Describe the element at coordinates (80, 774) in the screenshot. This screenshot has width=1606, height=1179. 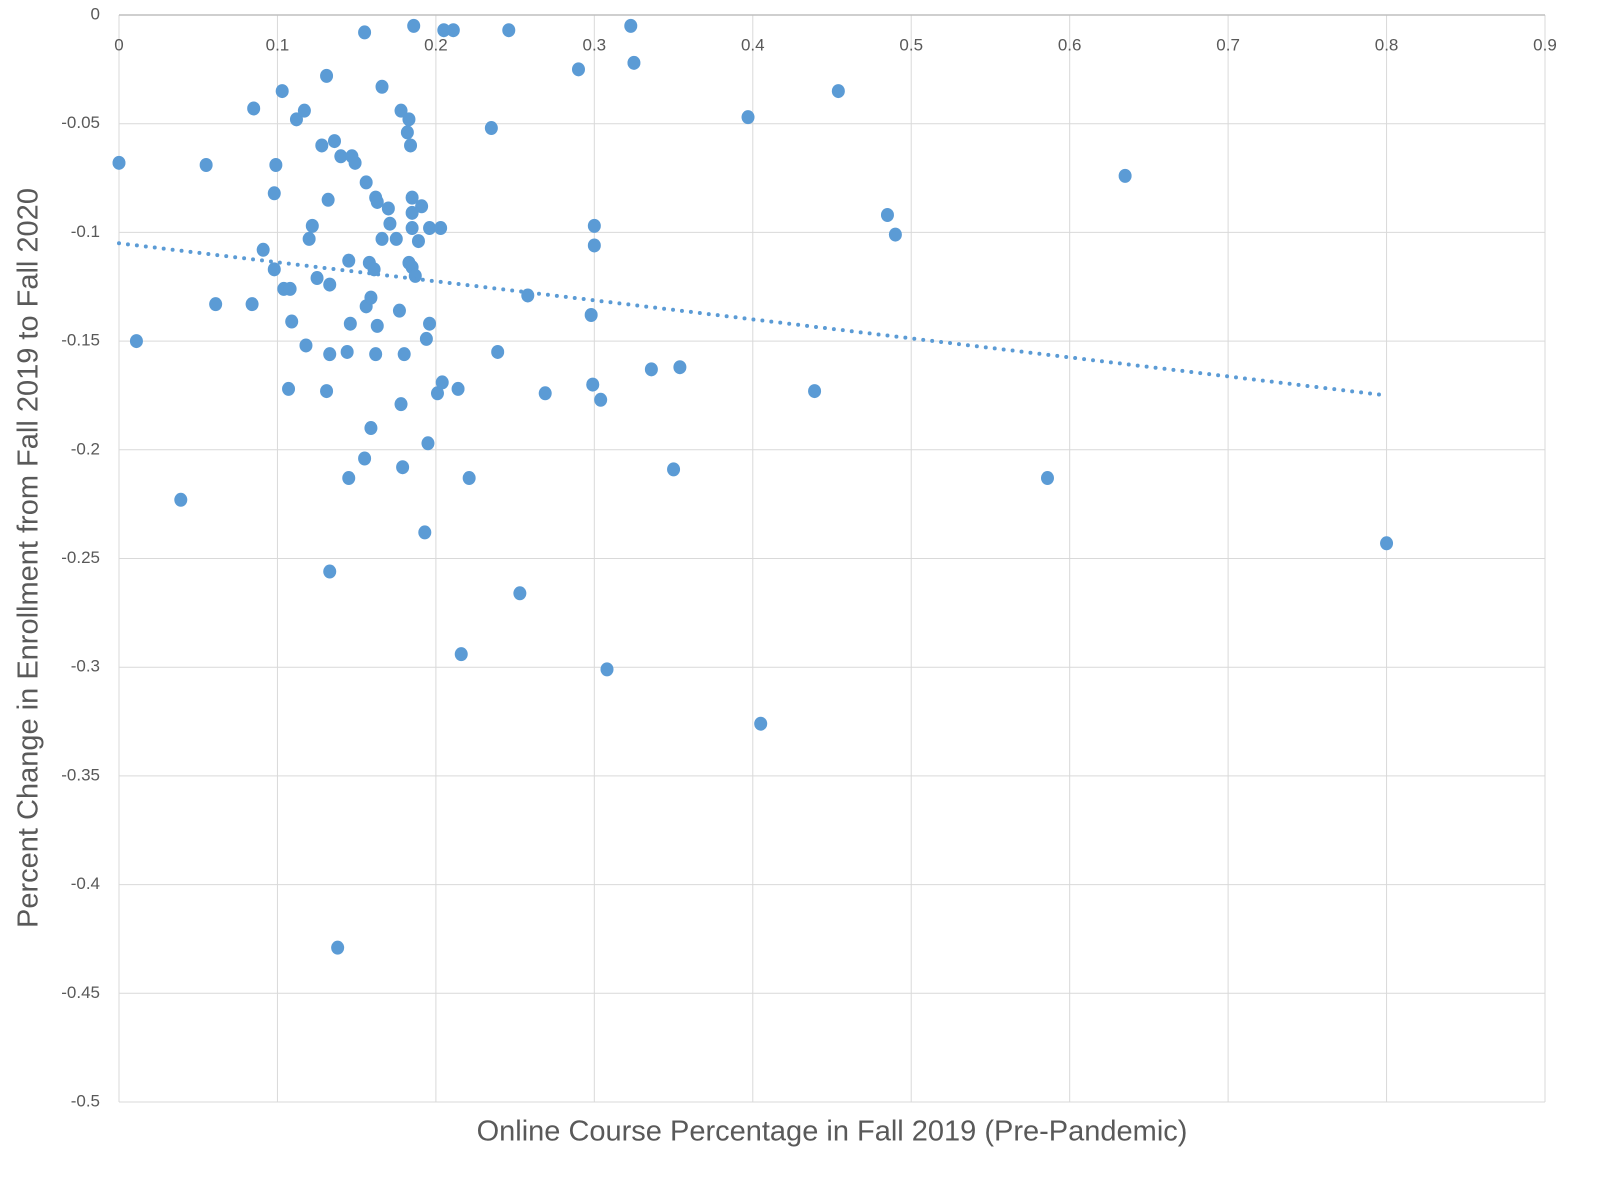
I see `y-tick-label: -0.35` at that location.